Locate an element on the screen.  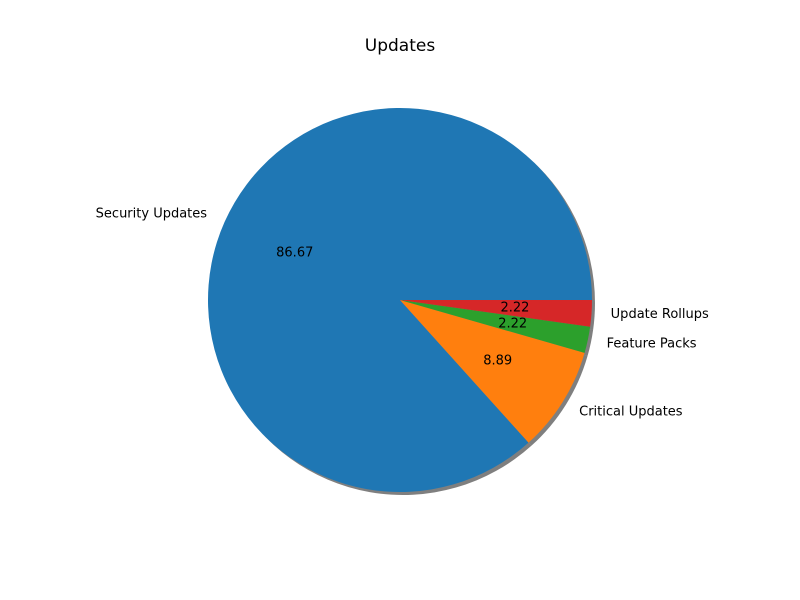
slice-label-critical-updates: Critical Updates is located at coordinates (631, 411).